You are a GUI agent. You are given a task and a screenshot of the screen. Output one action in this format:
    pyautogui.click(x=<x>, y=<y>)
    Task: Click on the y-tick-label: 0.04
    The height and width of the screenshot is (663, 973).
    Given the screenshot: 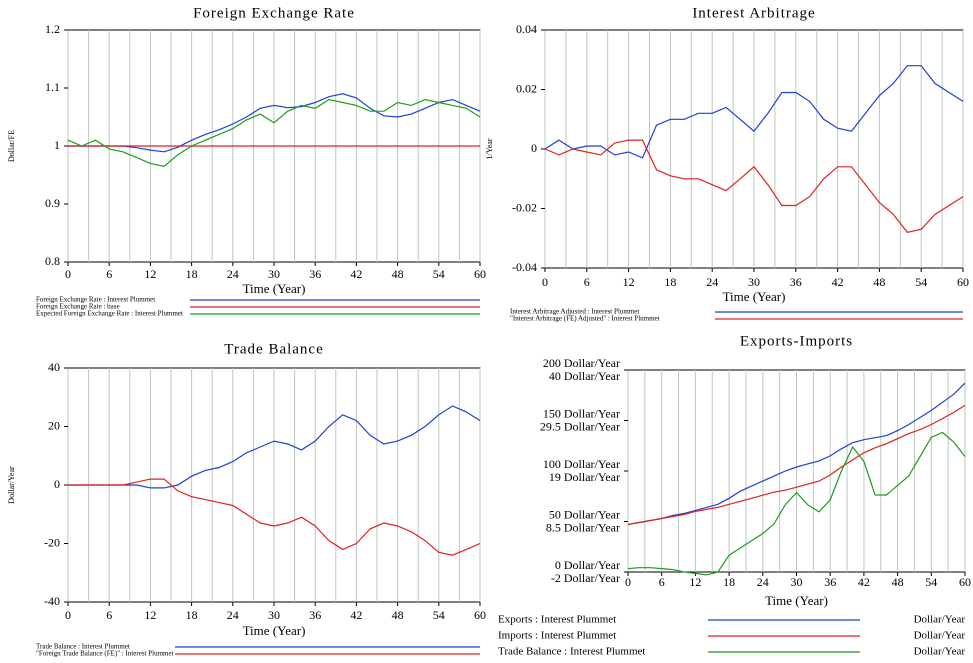 What is the action you would take?
    pyautogui.click(x=526, y=29)
    